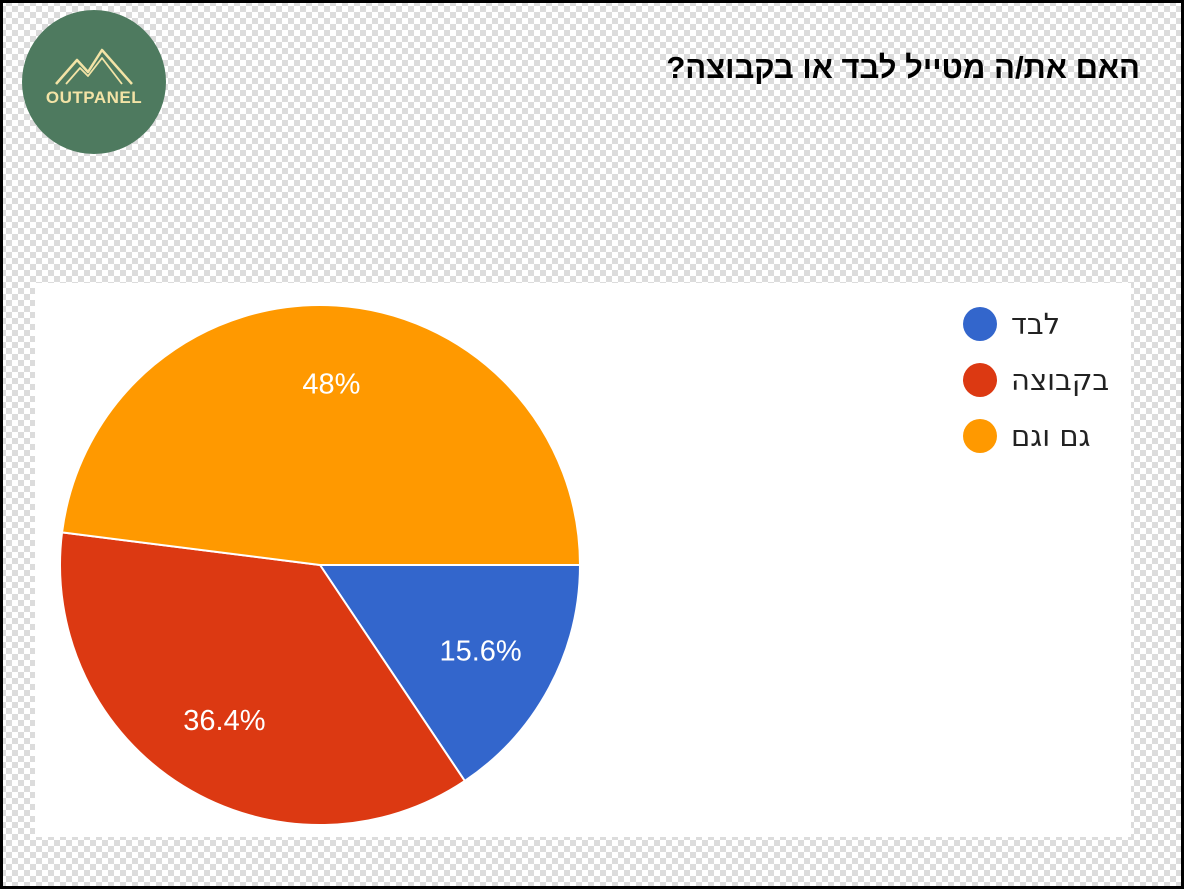 The width and height of the screenshot is (1184, 889). What do you see at coordinates (1060, 380) in the screenshot?
I see `legend-label: בקבוצה` at bounding box center [1060, 380].